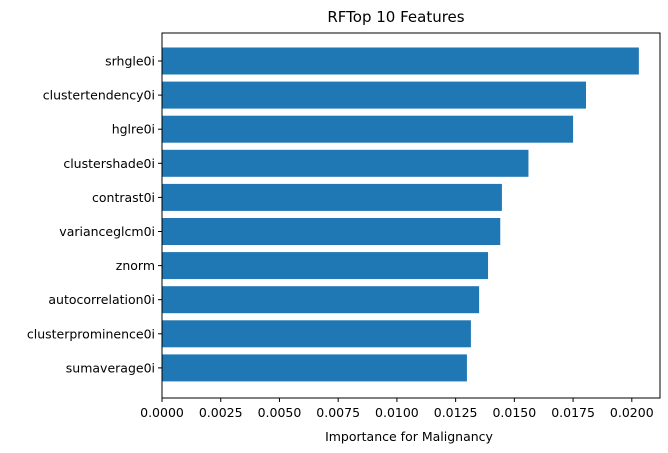  I want to click on y-tick-label: autocorrelation0i, so click(101, 299).